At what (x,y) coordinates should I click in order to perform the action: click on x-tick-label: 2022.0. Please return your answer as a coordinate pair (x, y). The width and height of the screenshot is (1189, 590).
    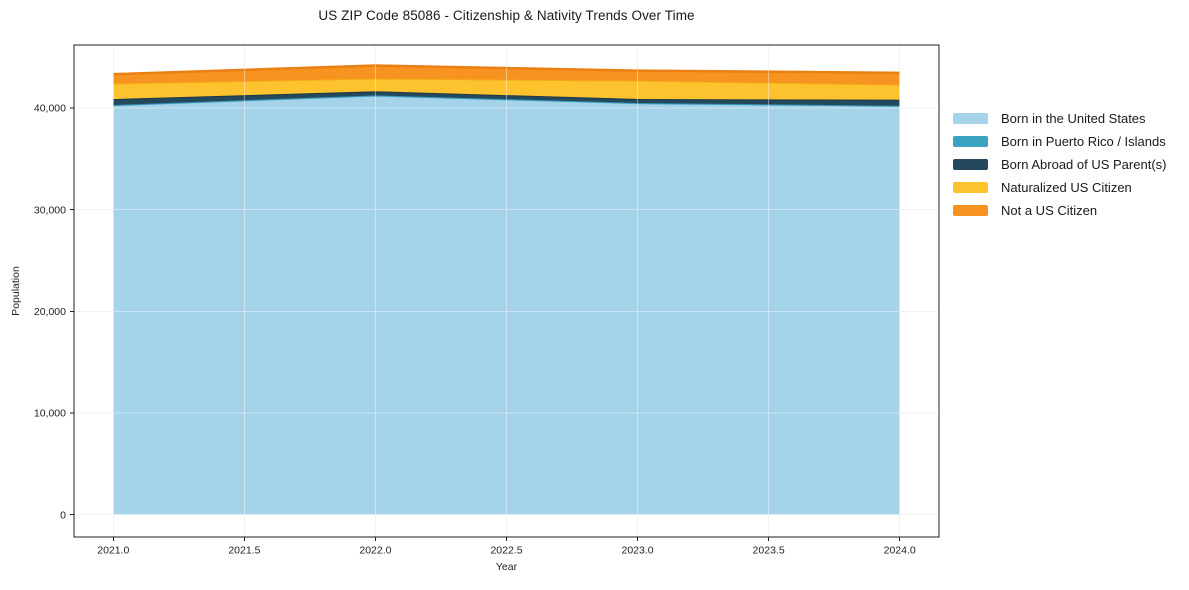
    Looking at the image, I should click on (375, 551).